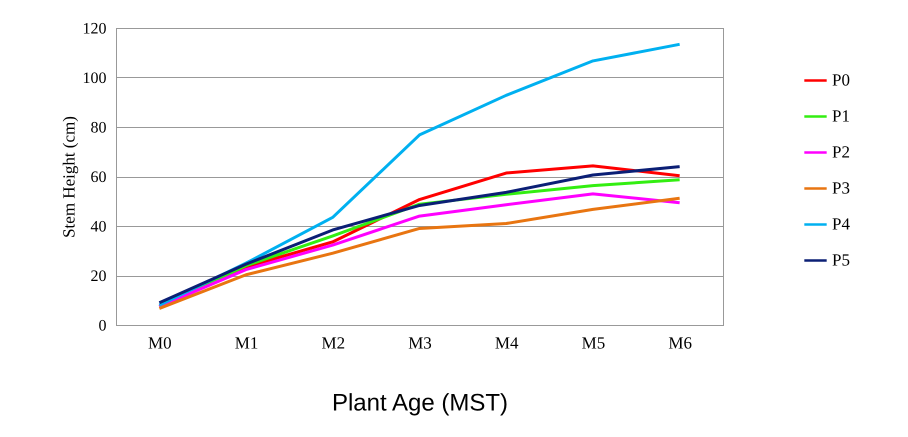  I want to click on y-tick-label: 100, so click(94, 78).